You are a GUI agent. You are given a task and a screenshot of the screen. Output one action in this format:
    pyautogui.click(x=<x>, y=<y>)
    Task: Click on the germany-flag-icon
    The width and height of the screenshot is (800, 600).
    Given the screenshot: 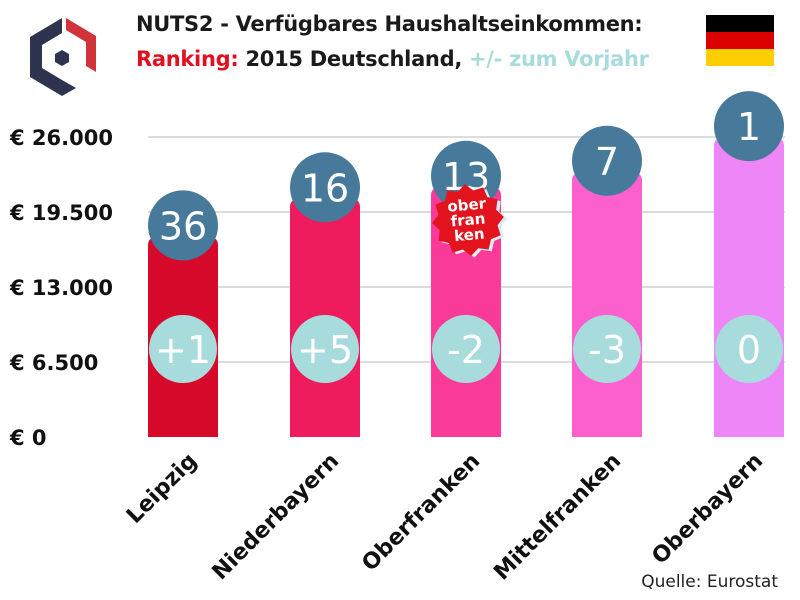 What is the action you would take?
    pyautogui.click(x=740, y=40)
    